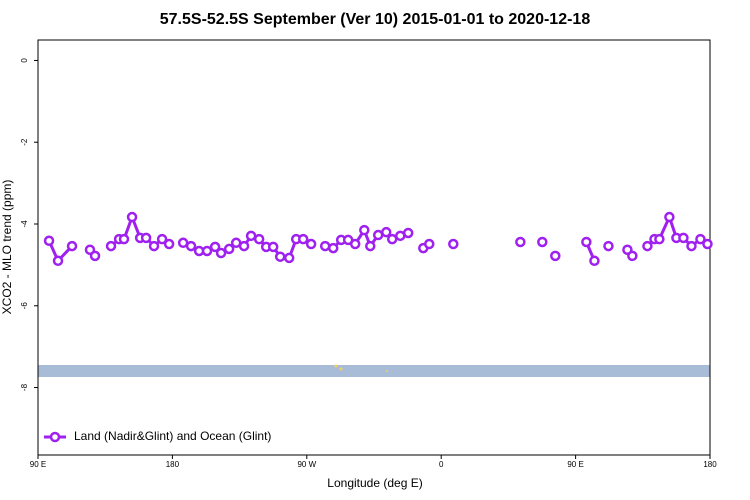 The height and width of the screenshot is (500, 750). I want to click on y-tick-label: -4, so click(24, 224).